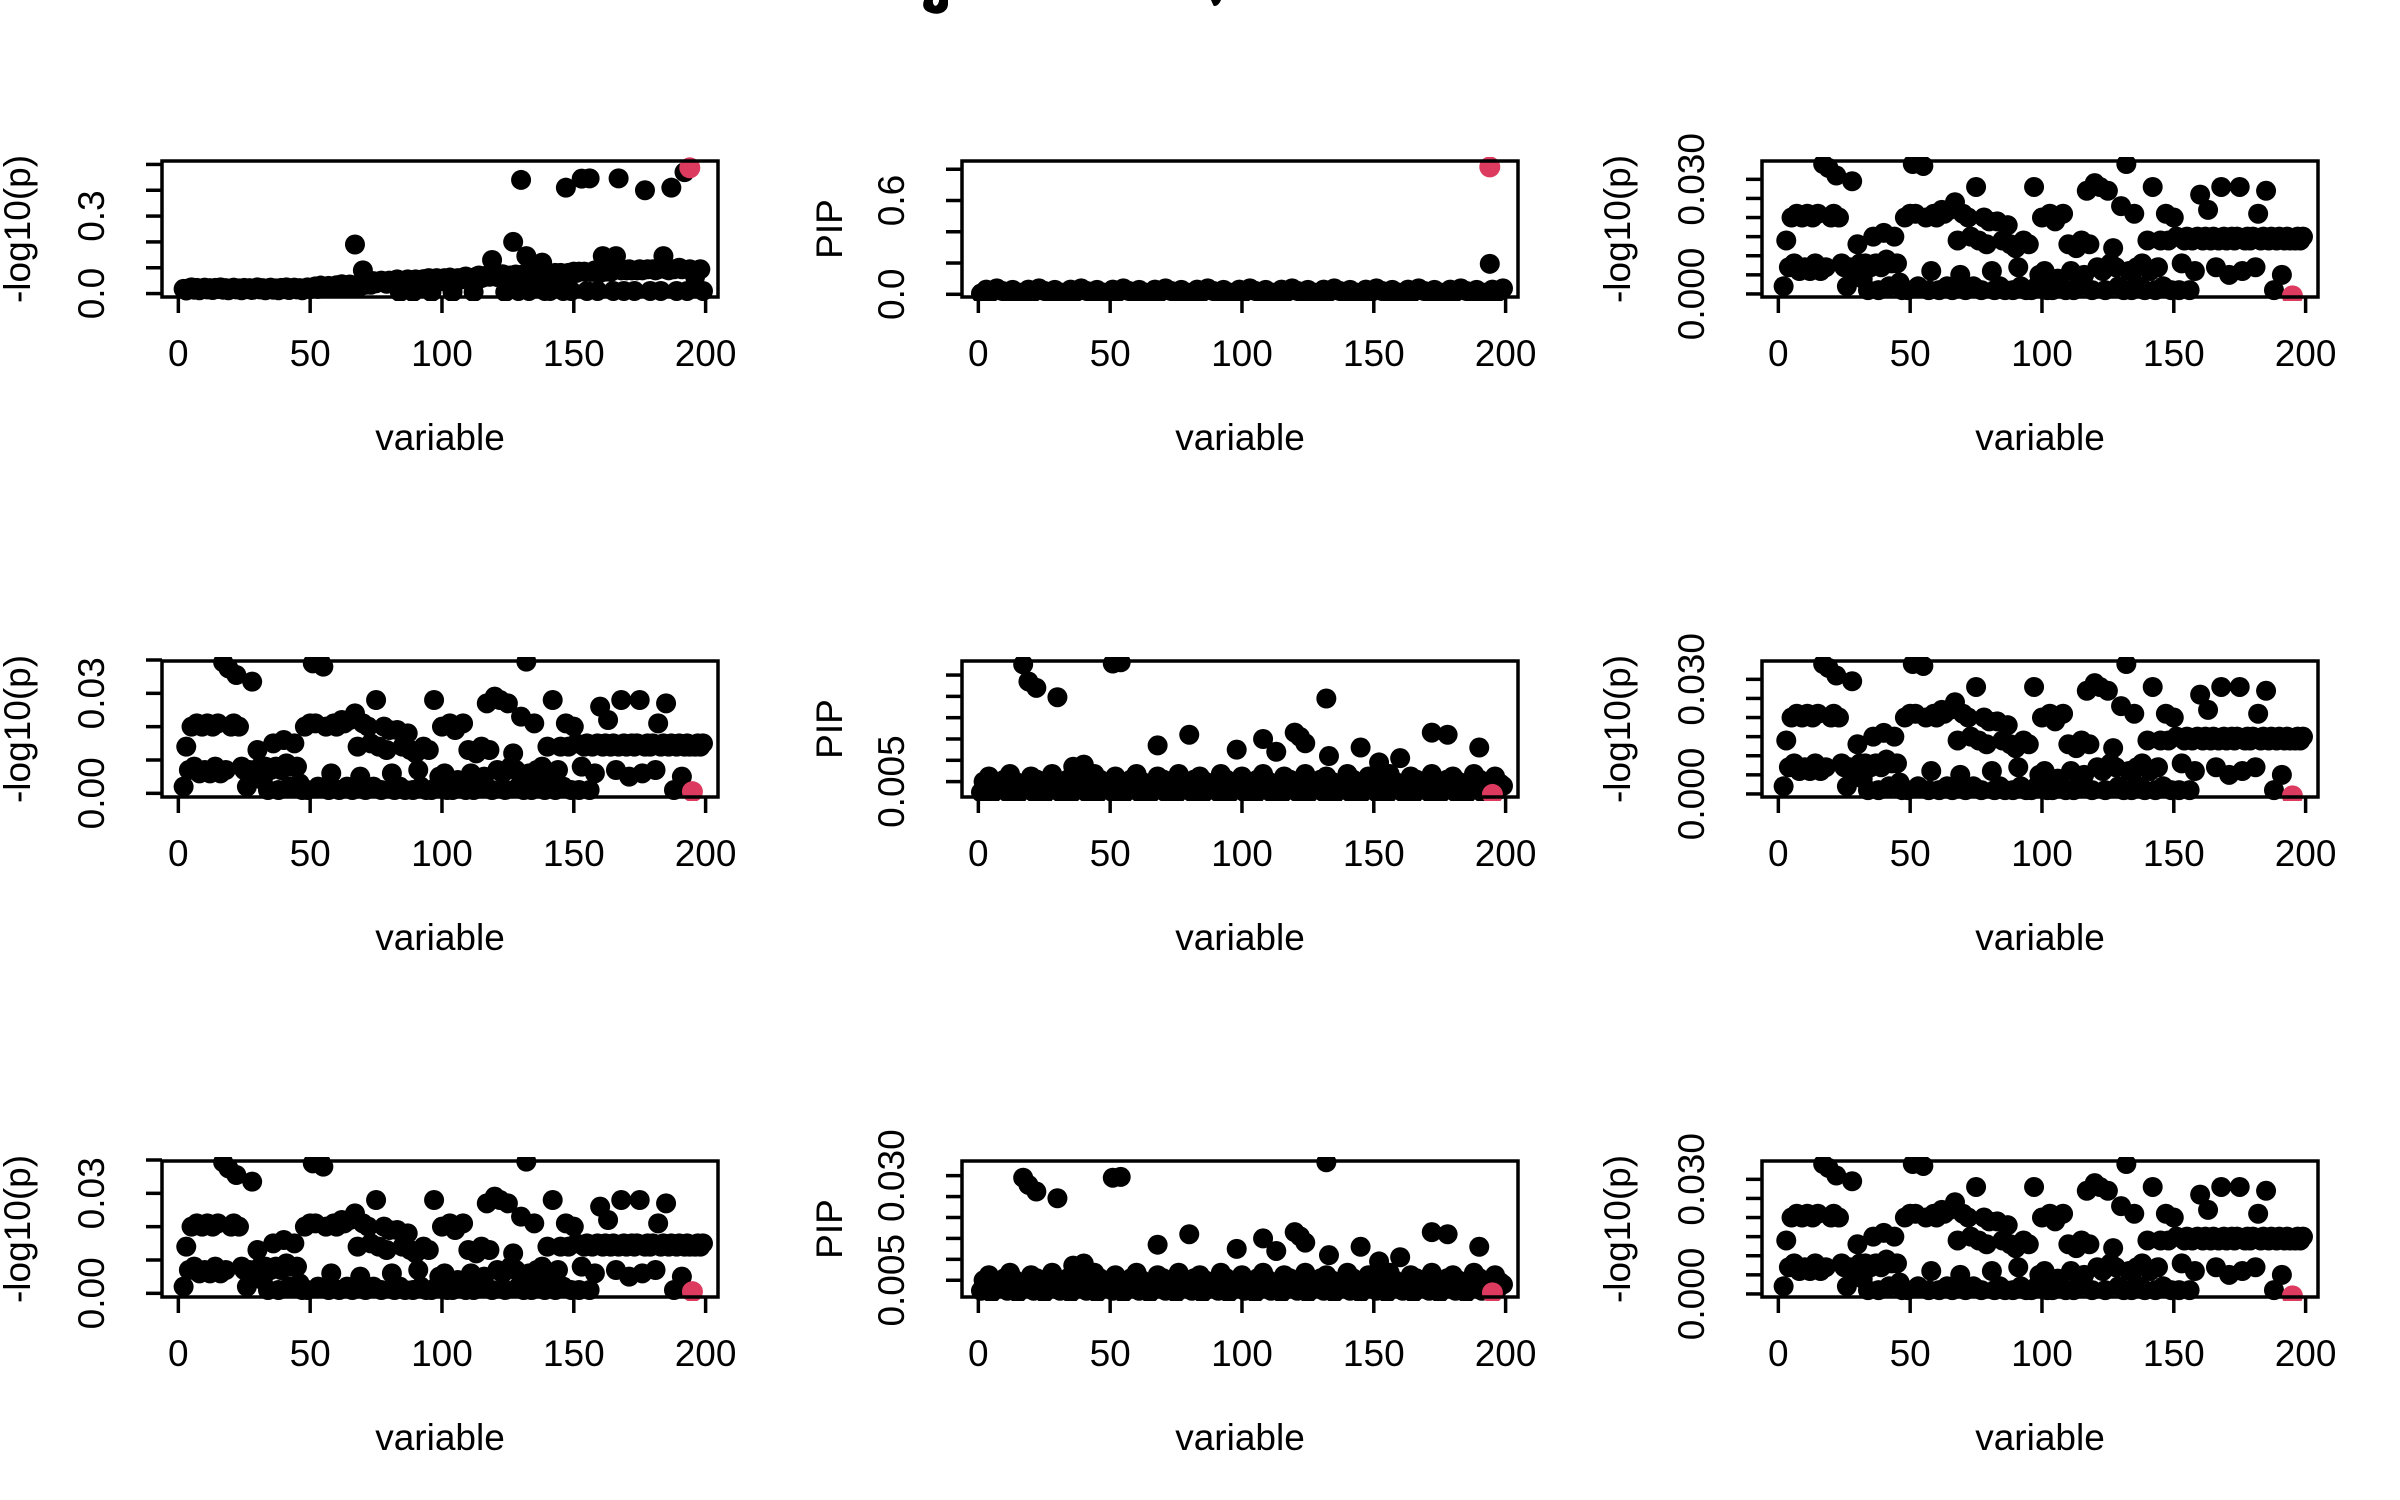 The height and width of the screenshot is (1500, 2400). Describe the element at coordinates (2174, 853) in the screenshot. I see `x-tick-label: 150` at that location.